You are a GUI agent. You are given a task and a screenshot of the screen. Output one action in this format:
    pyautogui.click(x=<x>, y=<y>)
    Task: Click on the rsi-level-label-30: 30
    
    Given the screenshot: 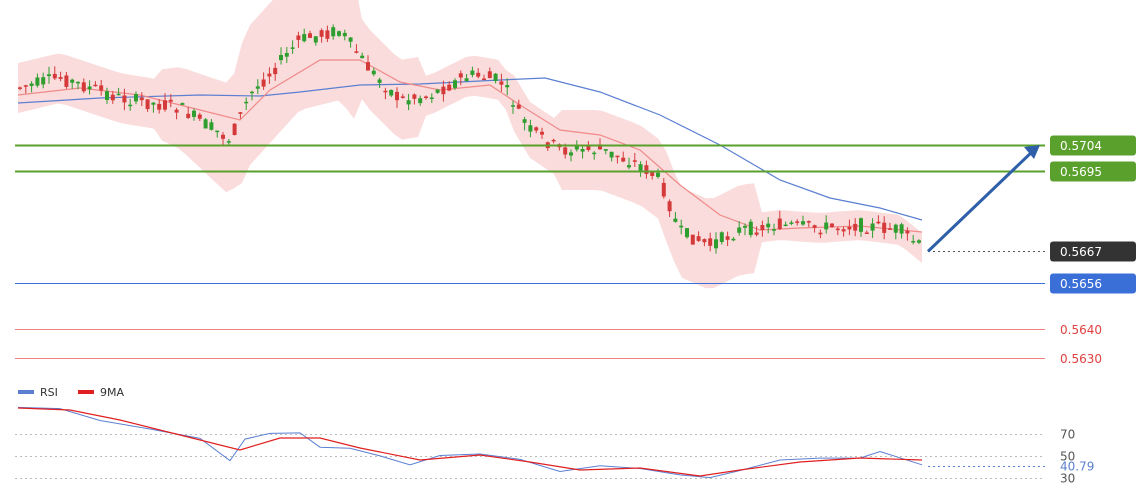 What is the action you would take?
    pyautogui.click(x=1067, y=479)
    